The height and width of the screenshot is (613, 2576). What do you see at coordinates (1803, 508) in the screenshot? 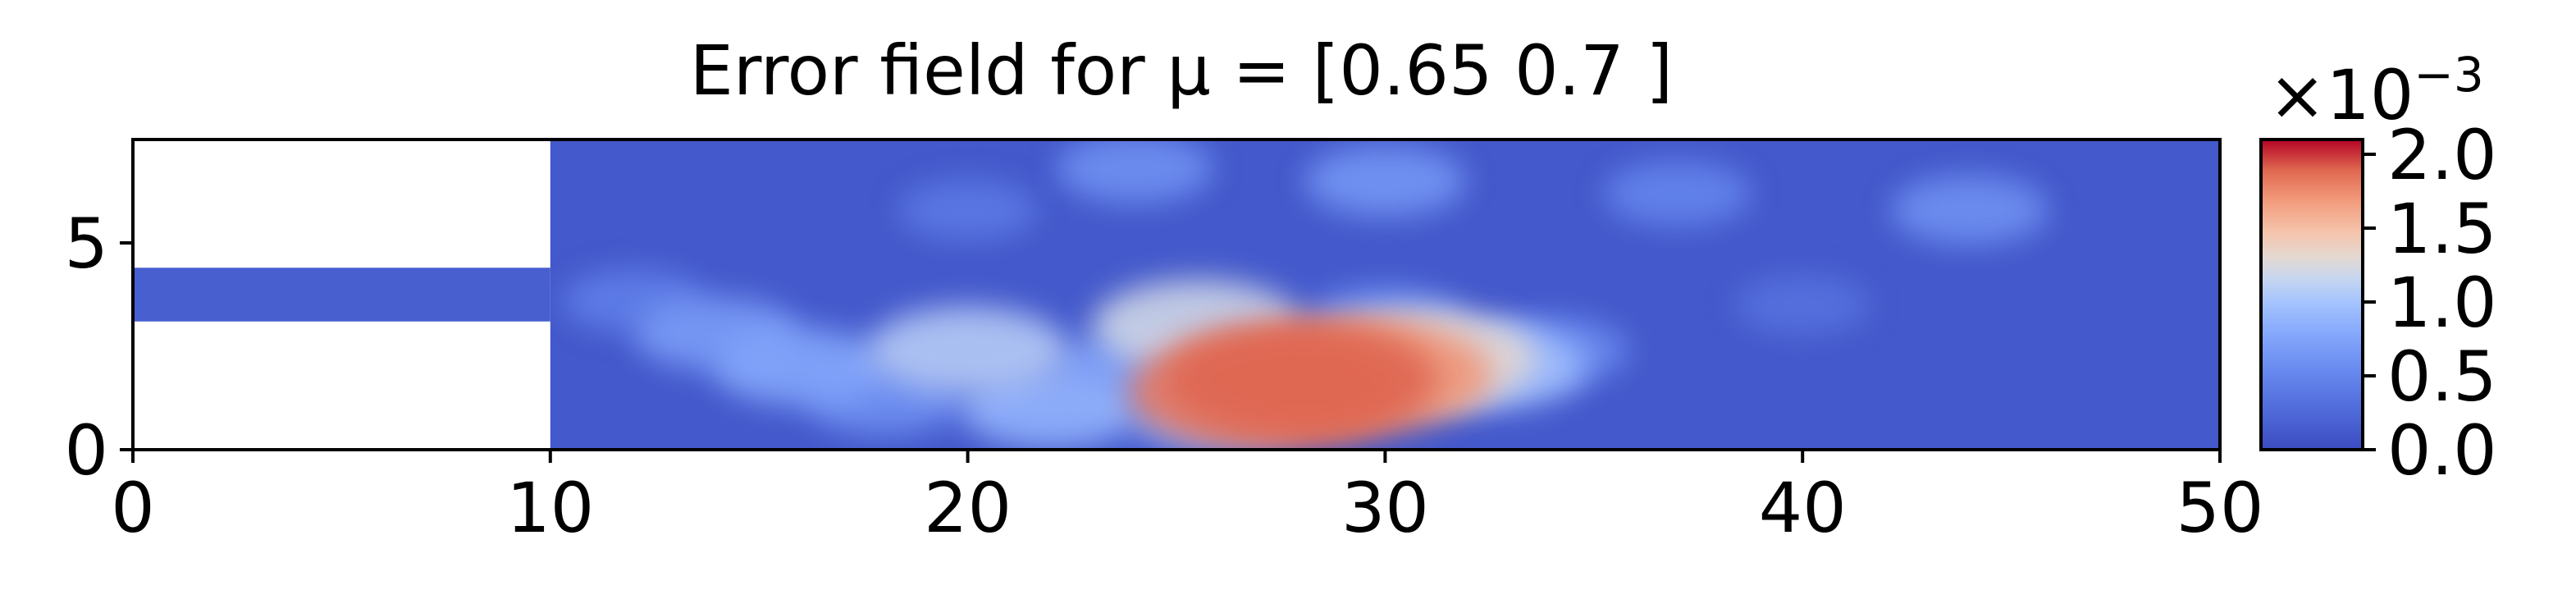
I see `x-tick-label: 40` at bounding box center [1803, 508].